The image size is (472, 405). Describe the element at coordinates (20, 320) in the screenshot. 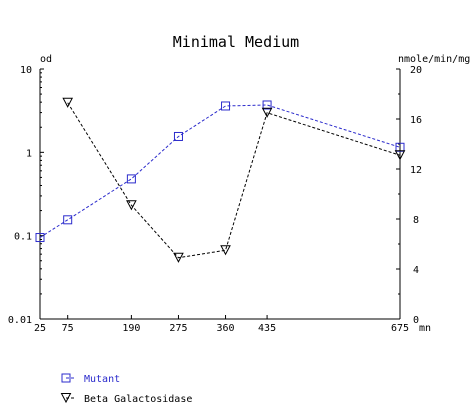

I see `left-tick-label: 0.01` at that location.